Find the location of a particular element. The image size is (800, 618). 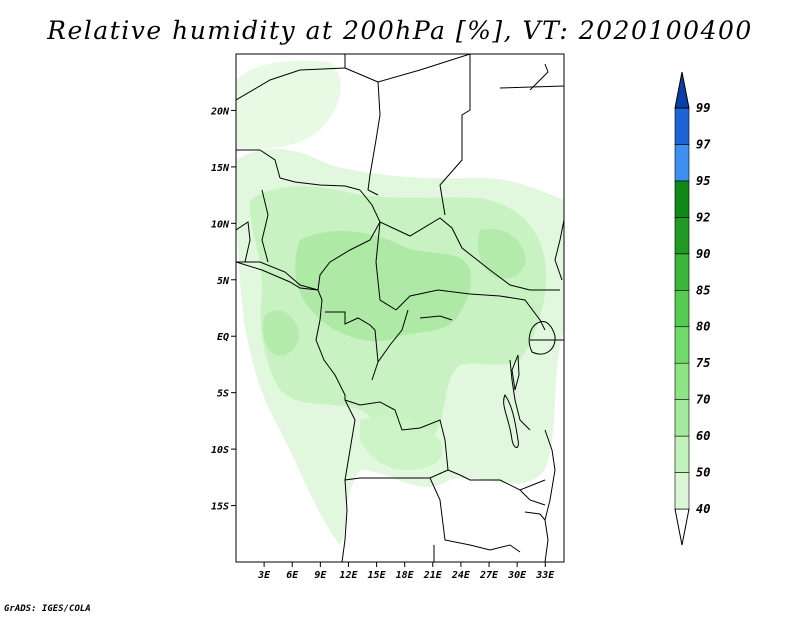

lat-tick-label: 5S is located at coordinates (223, 394).